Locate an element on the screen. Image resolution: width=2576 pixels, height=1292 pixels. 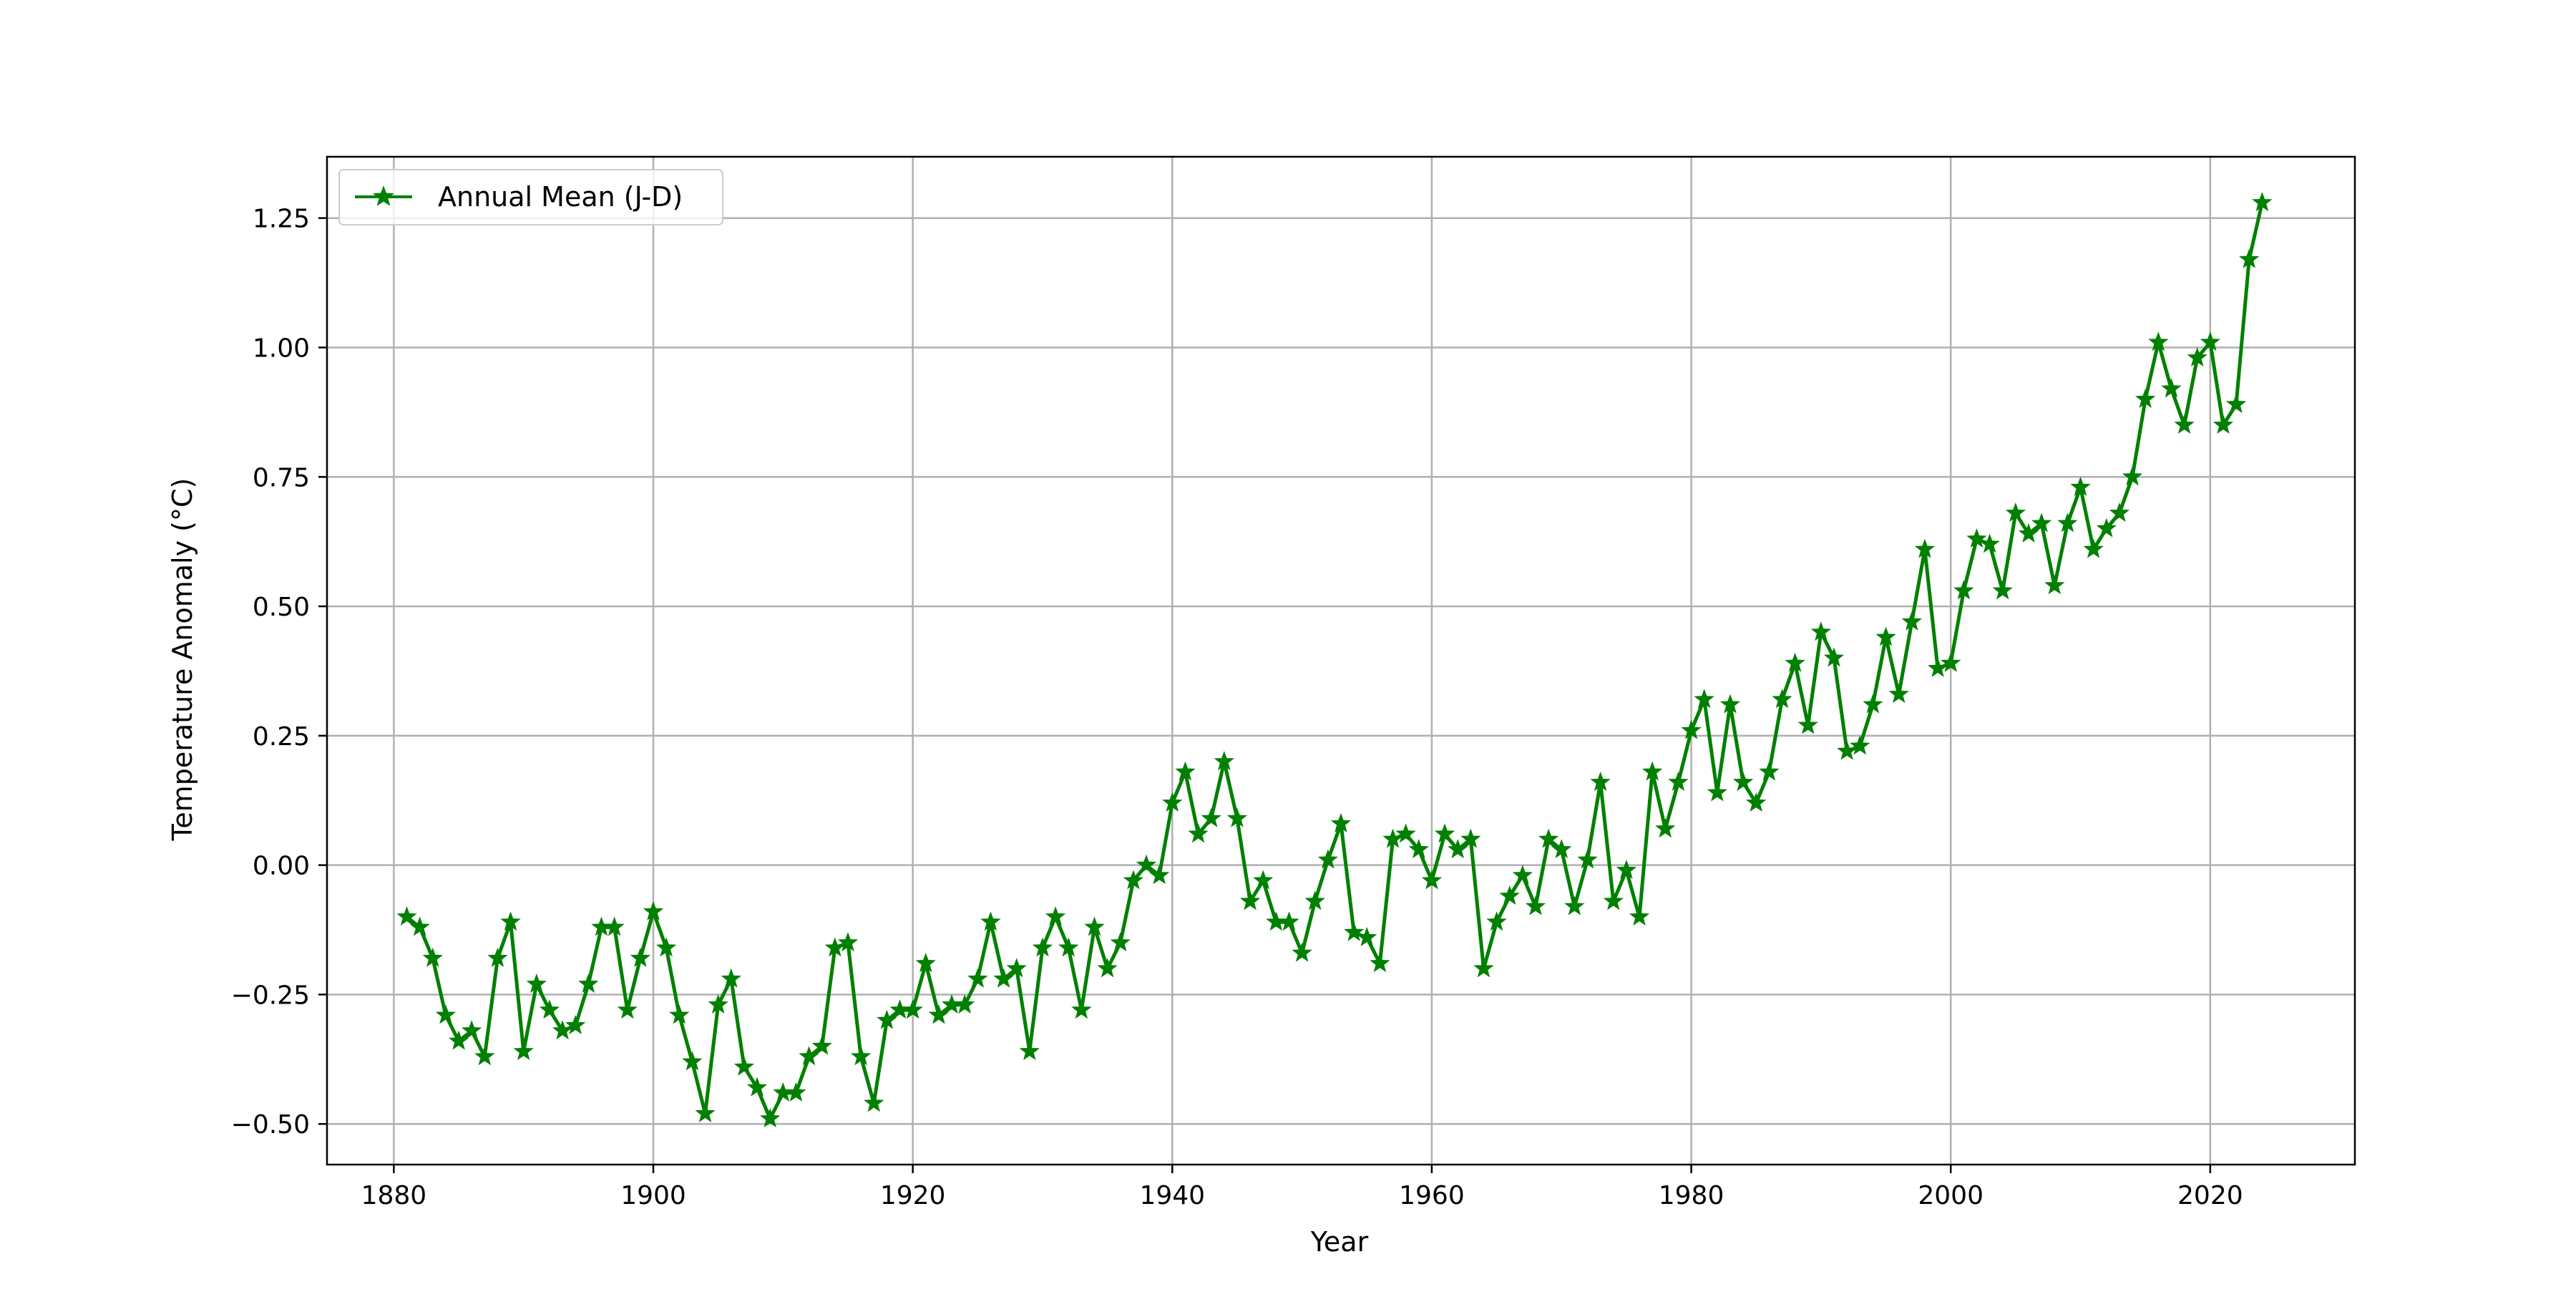
legend: Annual Mean (J-D) is located at coordinates (530, 197).